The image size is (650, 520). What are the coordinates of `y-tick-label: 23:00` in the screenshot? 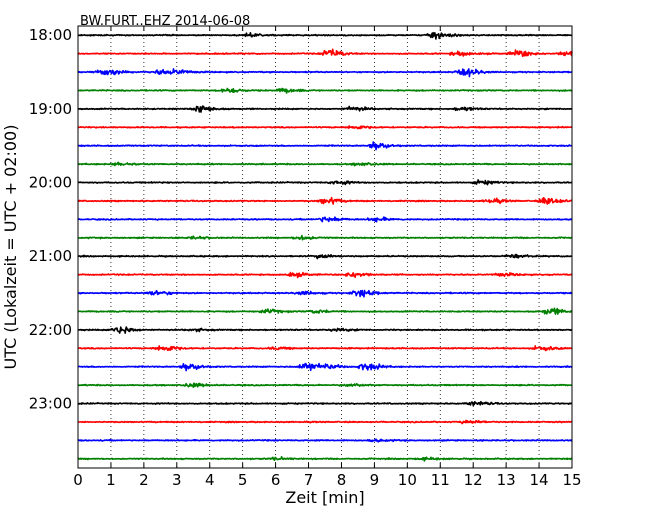 It's located at (50, 404).